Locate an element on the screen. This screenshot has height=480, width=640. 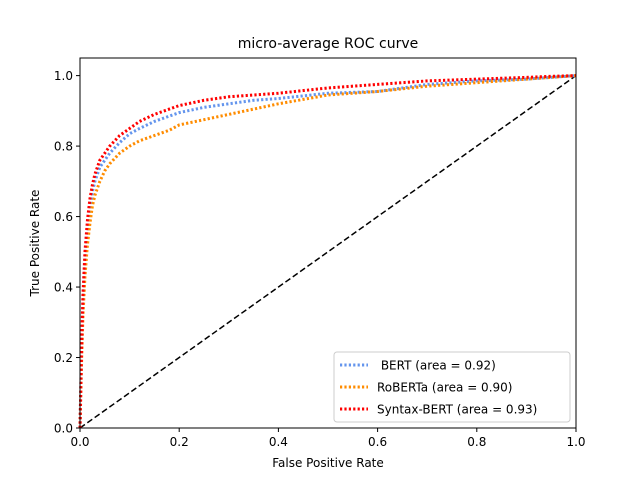
chart-title: micro-average ROC curve is located at coordinates (328, 44).